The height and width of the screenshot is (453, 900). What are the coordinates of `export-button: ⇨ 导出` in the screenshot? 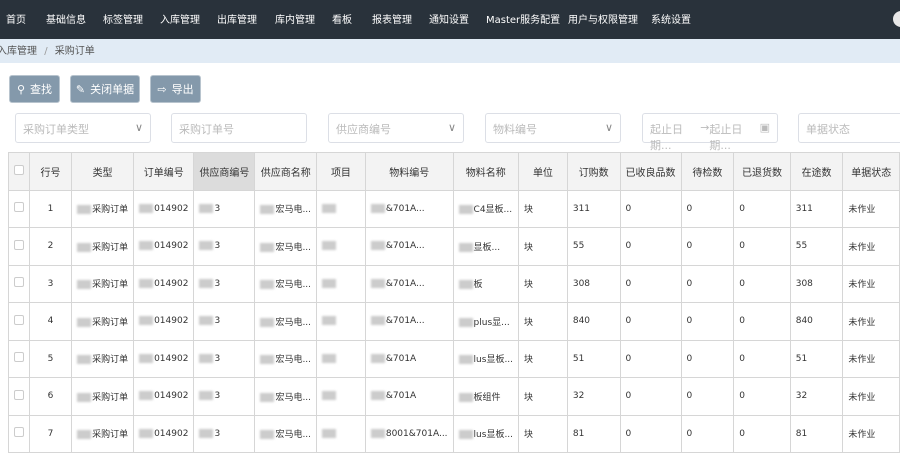 It's located at (175, 89).